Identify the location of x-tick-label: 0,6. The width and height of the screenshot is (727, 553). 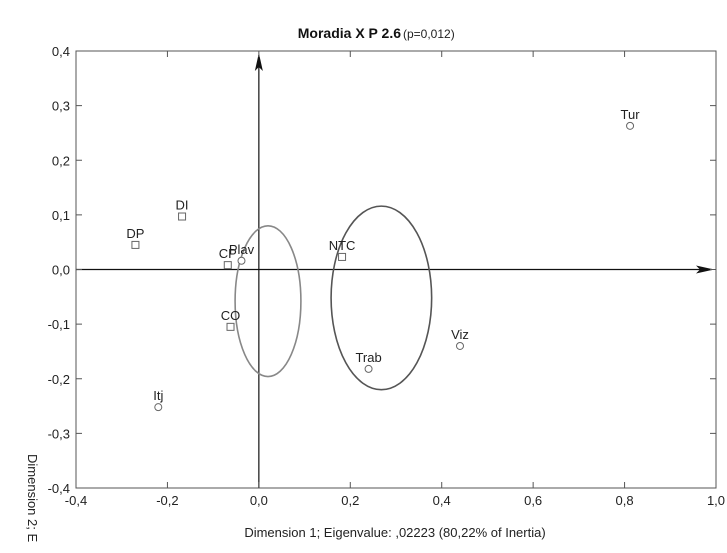
(533, 500).